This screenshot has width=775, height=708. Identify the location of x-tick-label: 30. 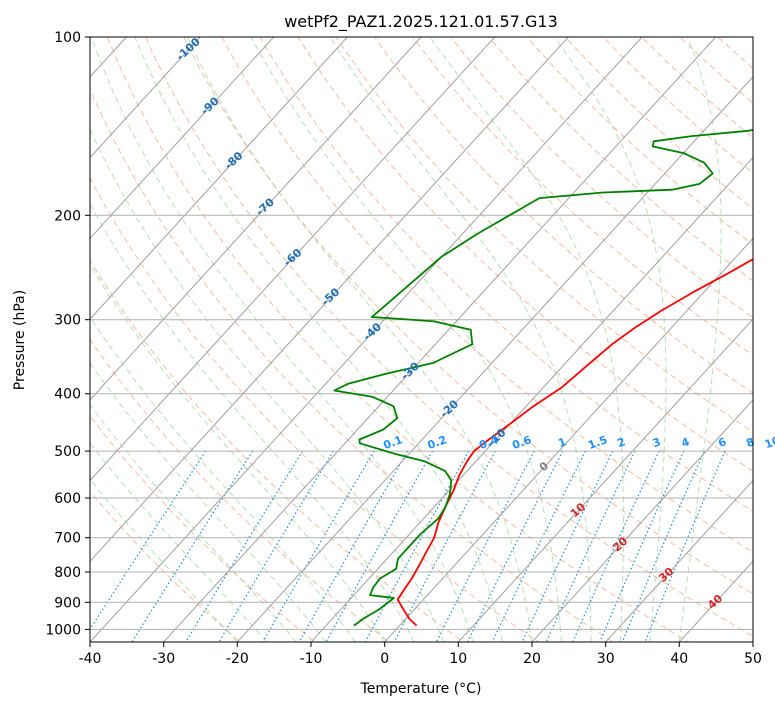
(606, 659).